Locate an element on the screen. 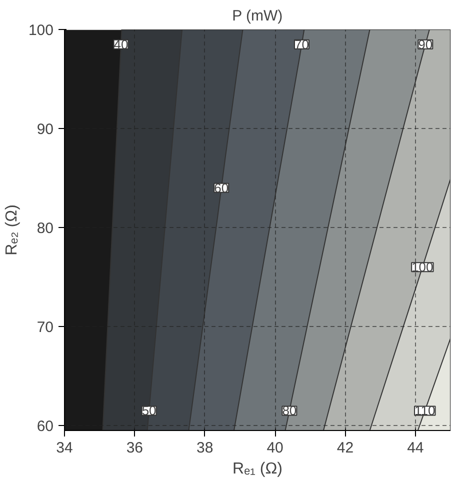  x-tick-label: 42 is located at coordinates (345, 448).